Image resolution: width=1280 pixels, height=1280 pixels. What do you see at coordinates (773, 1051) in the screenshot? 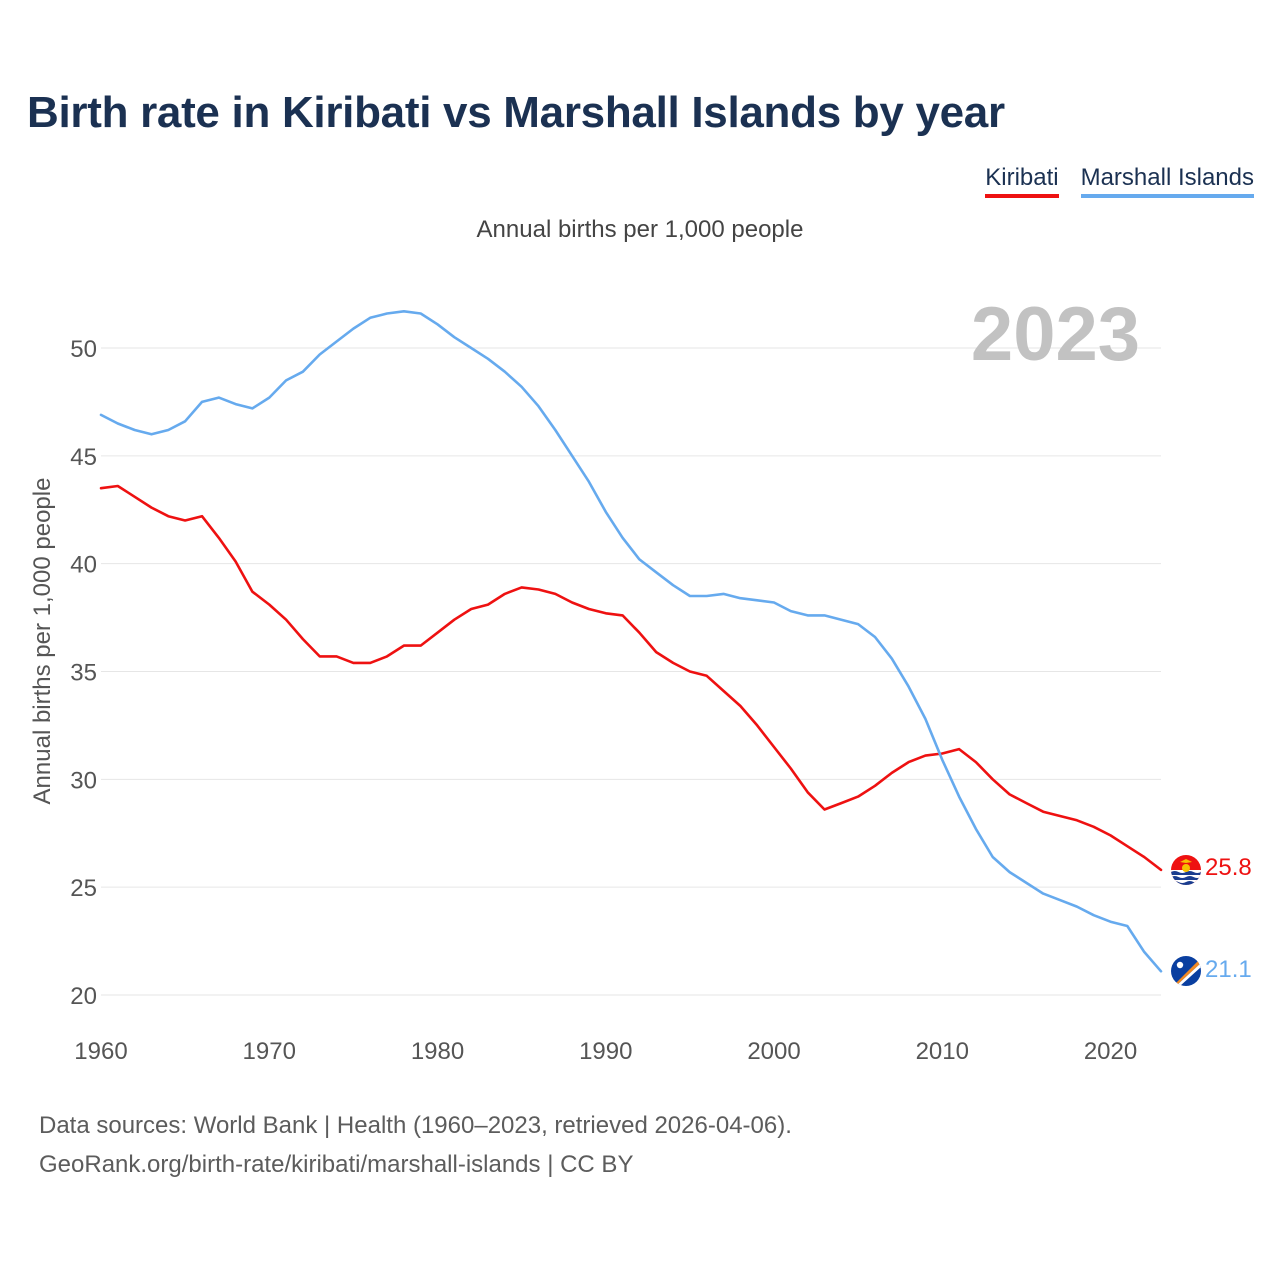
I see `x-tick-label: 2000` at bounding box center [773, 1051].